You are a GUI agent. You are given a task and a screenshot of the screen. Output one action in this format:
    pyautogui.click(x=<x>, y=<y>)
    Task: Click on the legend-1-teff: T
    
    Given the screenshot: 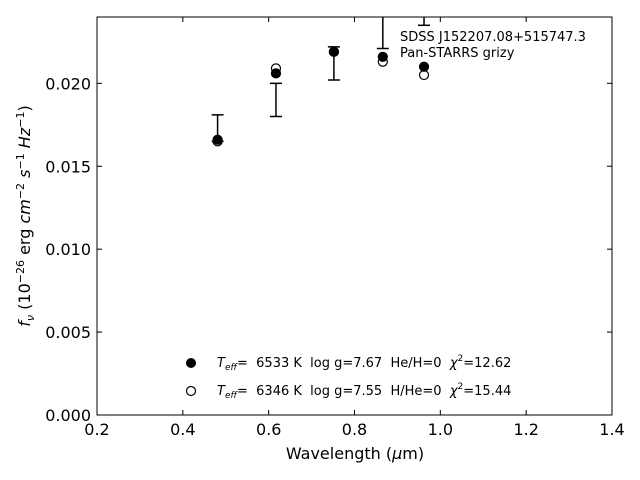 What is the action you would take?
    pyautogui.click(x=221, y=363)
    